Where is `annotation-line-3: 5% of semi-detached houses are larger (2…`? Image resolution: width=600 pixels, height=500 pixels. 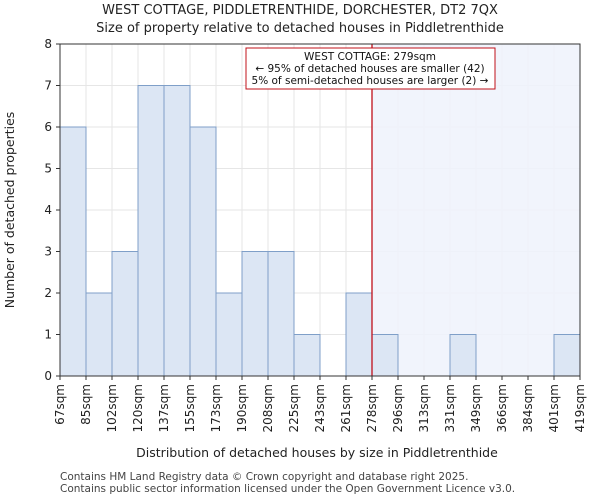 annotation-line-3: 5% of semi-detached houses are larger (2… is located at coordinates (370, 81).